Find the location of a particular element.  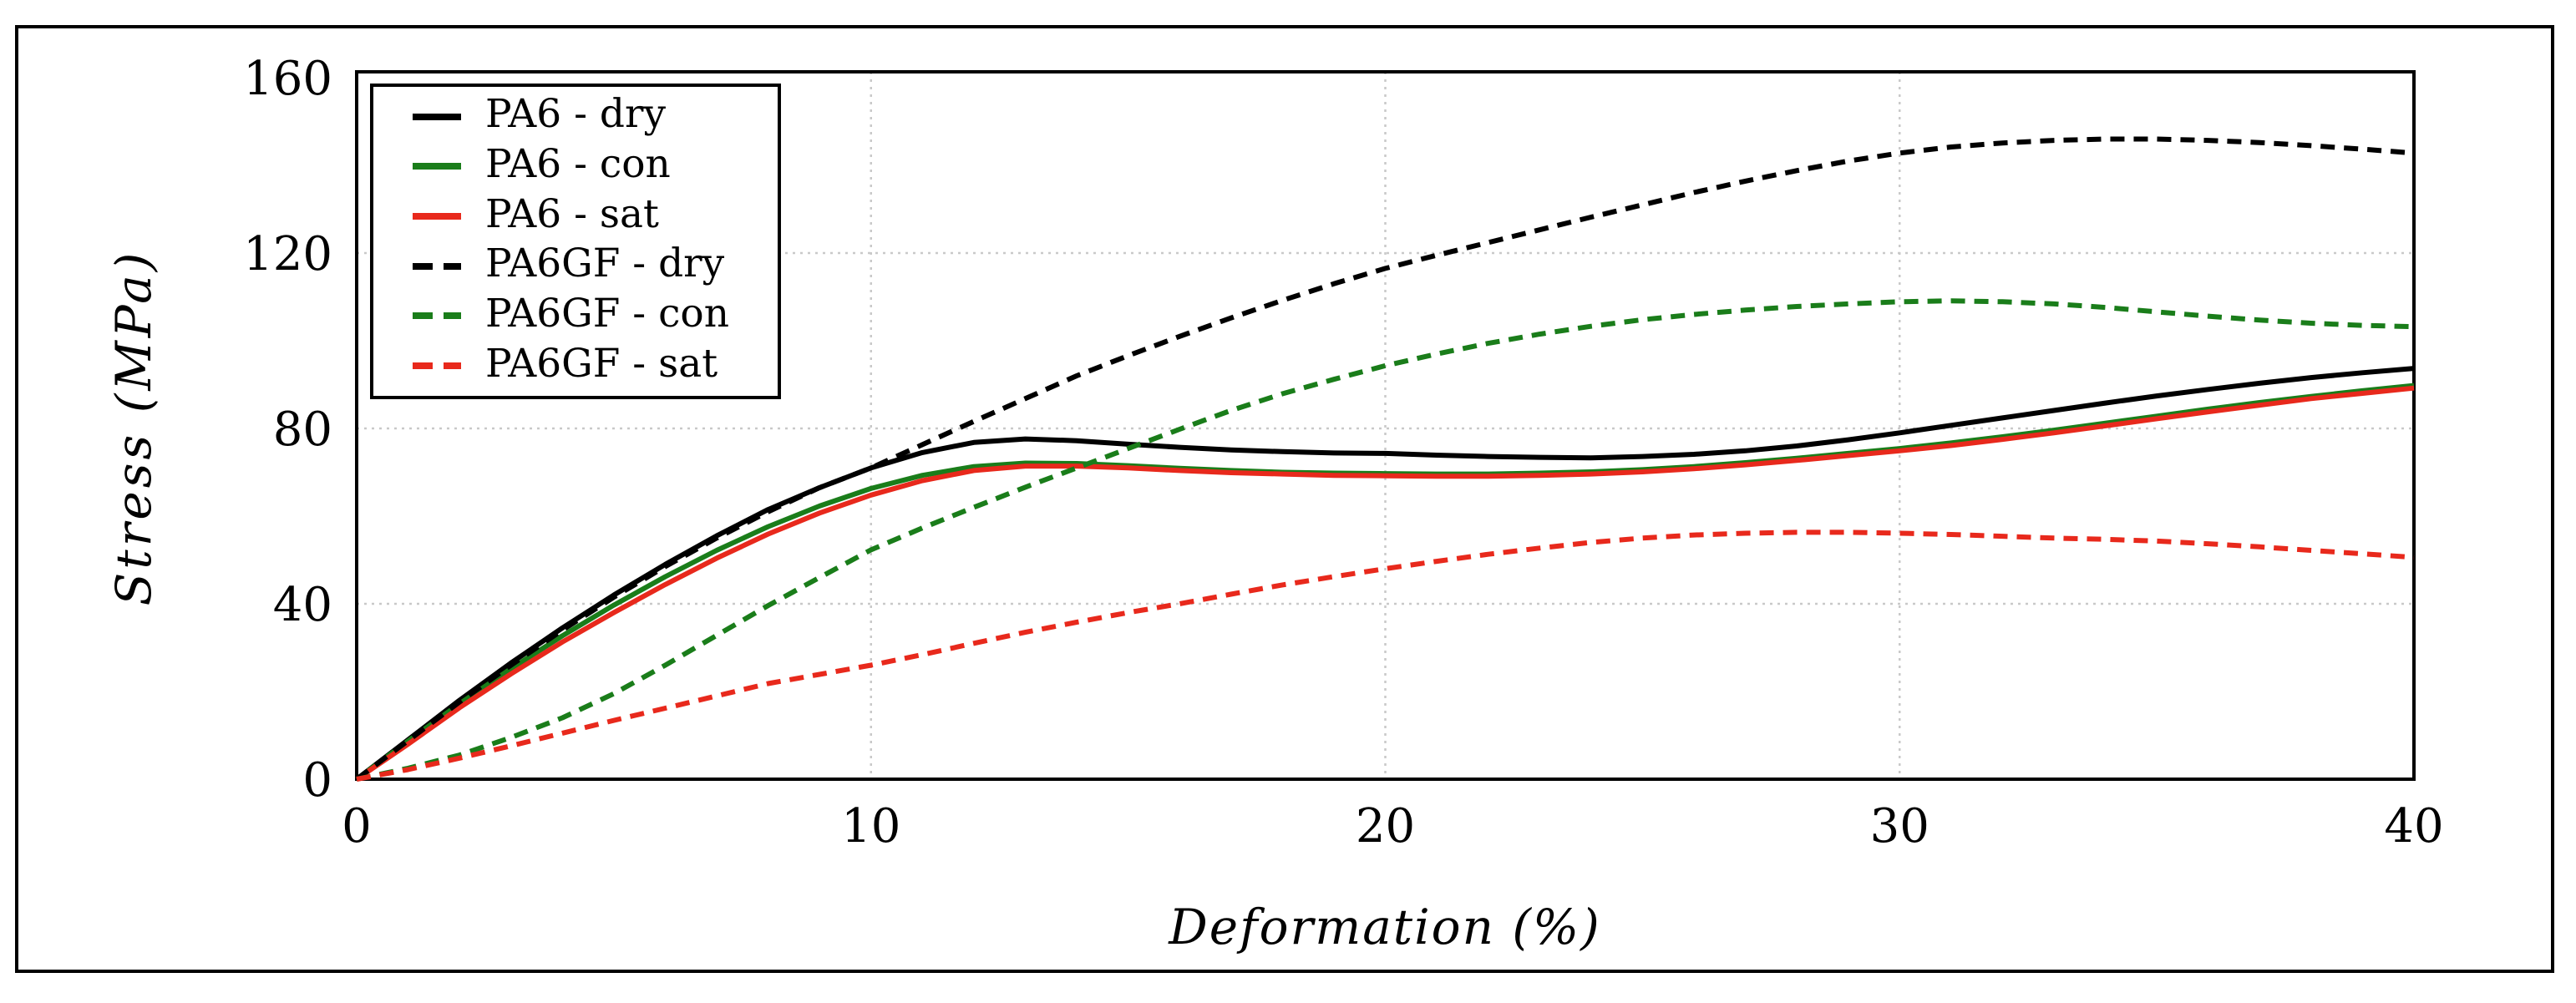

legend-label: PA6 - sat is located at coordinates (572, 213).